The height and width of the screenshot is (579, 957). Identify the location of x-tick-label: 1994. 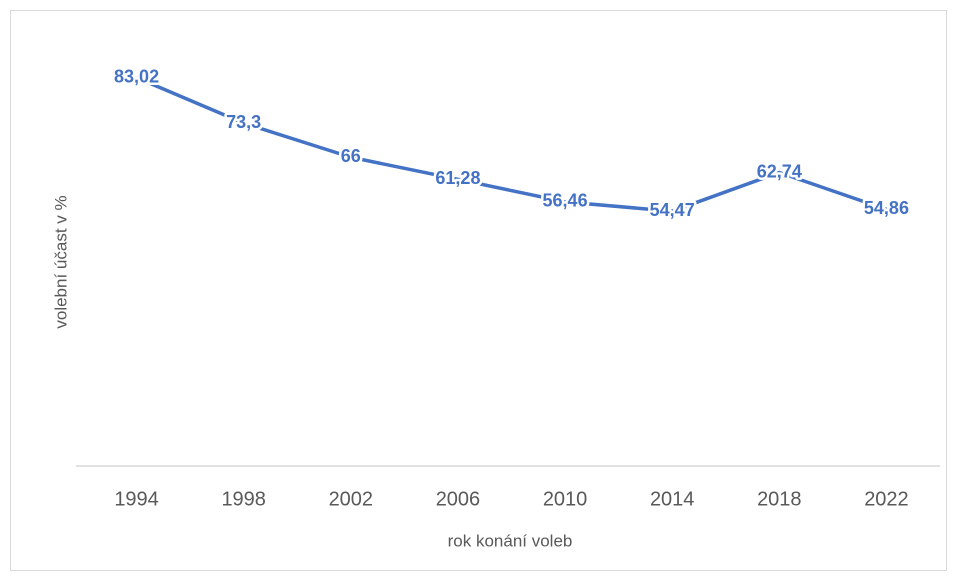
(136, 499).